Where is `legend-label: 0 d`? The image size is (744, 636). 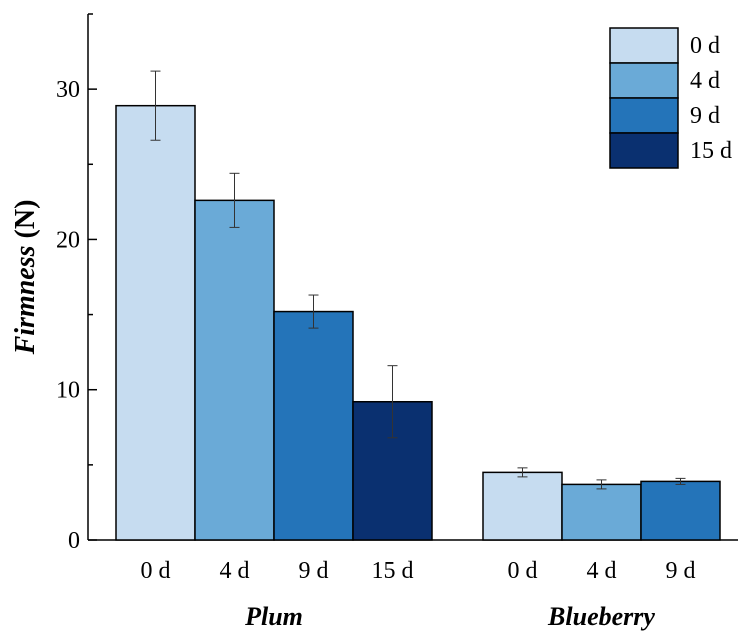 legend-label: 0 d is located at coordinates (705, 46).